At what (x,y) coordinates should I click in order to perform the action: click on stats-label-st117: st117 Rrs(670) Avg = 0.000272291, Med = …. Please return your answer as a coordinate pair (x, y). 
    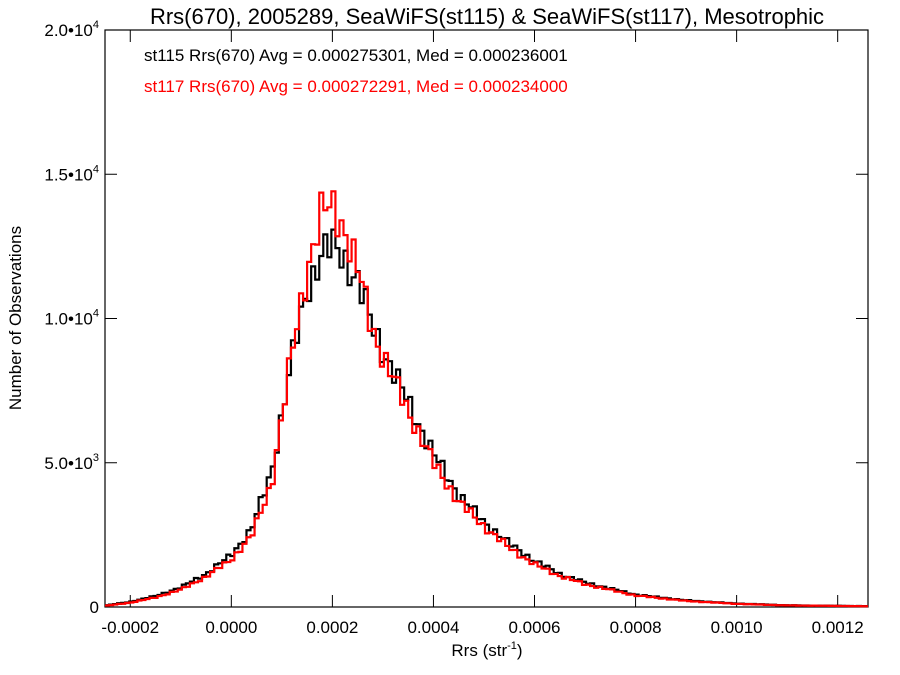
    Looking at the image, I should click on (356, 86).